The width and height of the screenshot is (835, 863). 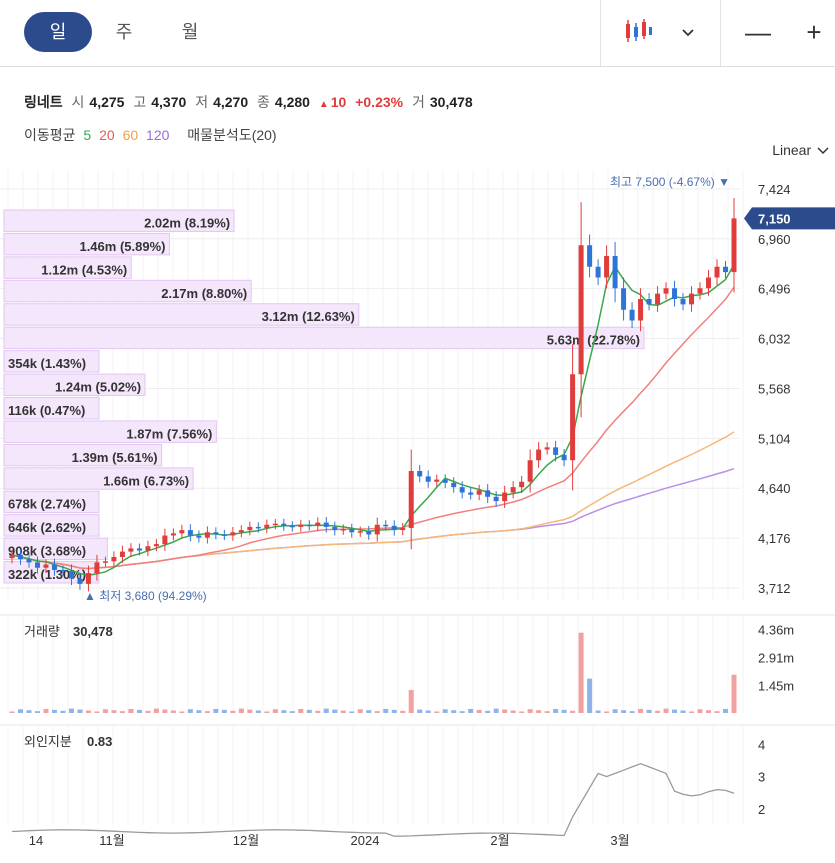 What do you see at coordinates (140, 102) in the screenshot?
I see `high-label: 고` at bounding box center [140, 102].